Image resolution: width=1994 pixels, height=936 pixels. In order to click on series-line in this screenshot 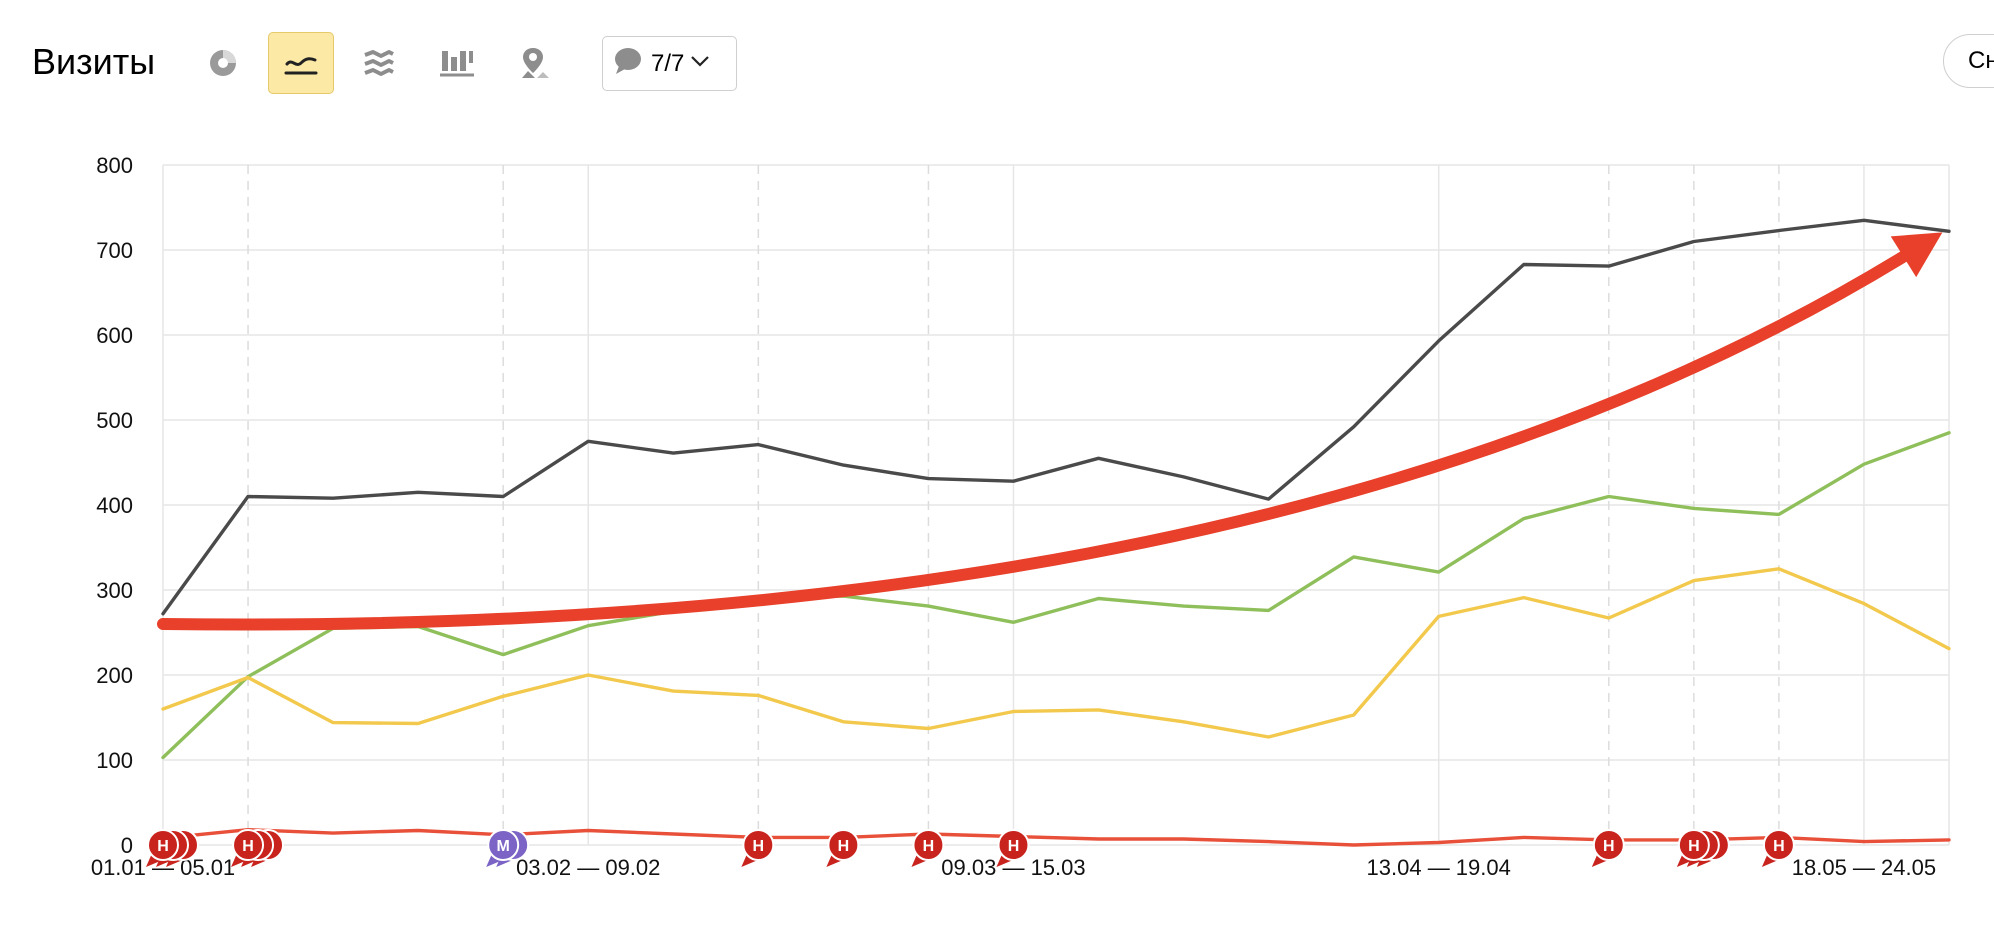, I will do `click(1056, 837)`.